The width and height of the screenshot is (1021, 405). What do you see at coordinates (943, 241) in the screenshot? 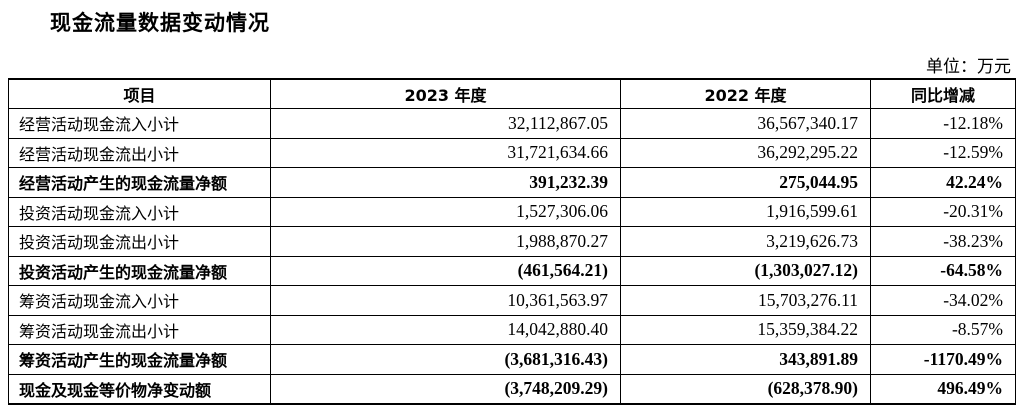
I see `row-change: -38.23%` at bounding box center [943, 241].